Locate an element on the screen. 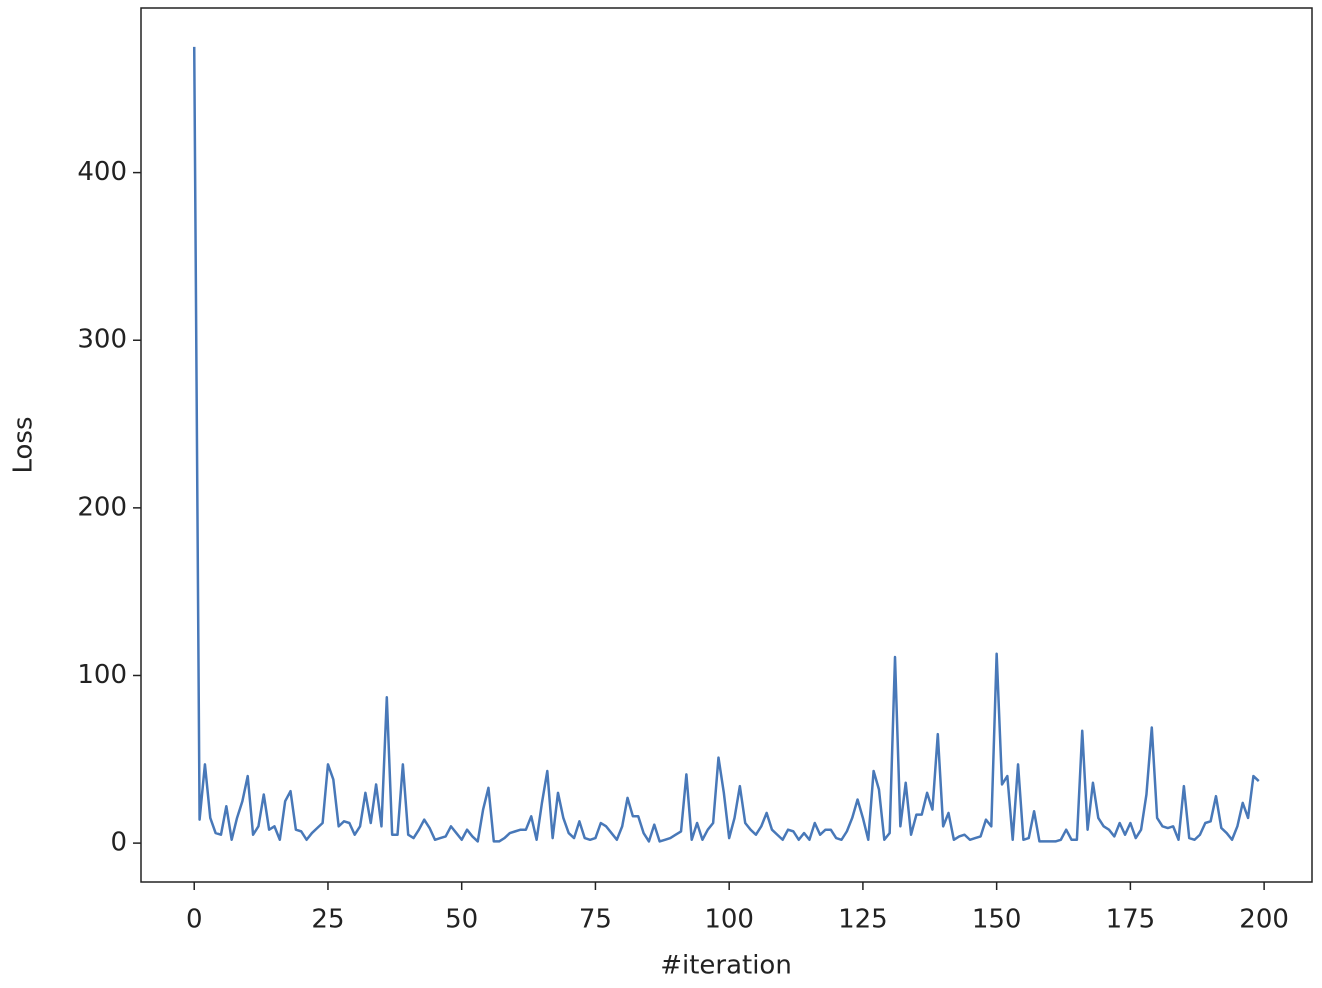 The width and height of the screenshot is (1322, 988). y-axis-label: Loss is located at coordinates (24, 444).